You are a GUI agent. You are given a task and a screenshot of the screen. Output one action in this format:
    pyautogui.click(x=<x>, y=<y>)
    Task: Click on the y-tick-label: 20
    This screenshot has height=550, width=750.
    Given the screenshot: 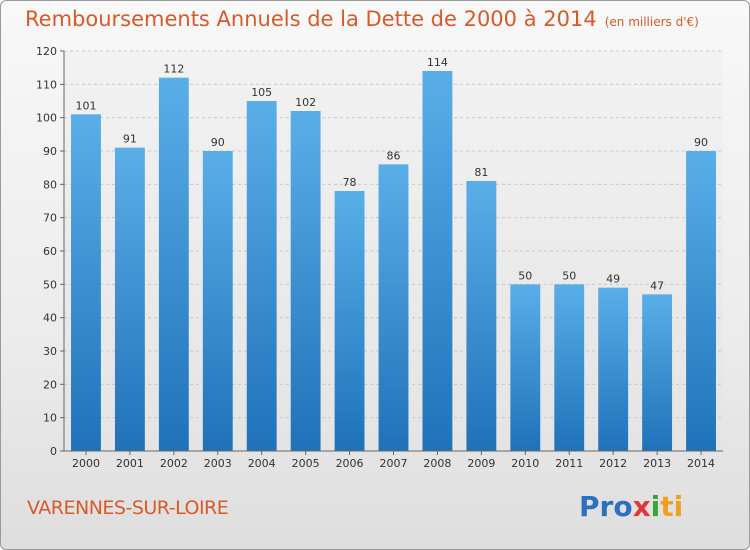 What is the action you would take?
    pyautogui.click(x=50, y=384)
    